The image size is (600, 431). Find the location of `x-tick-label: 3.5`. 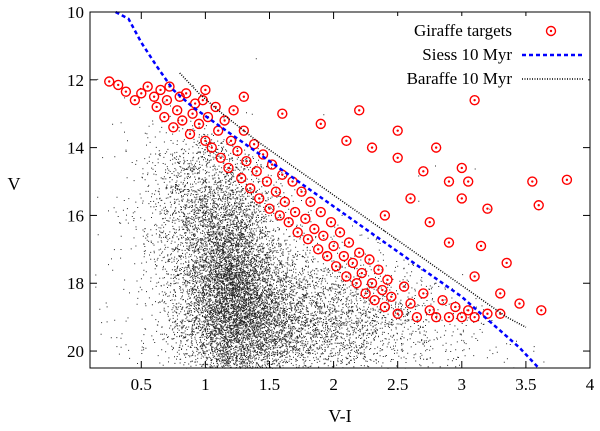

x-tick-label: 3.5 is located at coordinates (525, 384).